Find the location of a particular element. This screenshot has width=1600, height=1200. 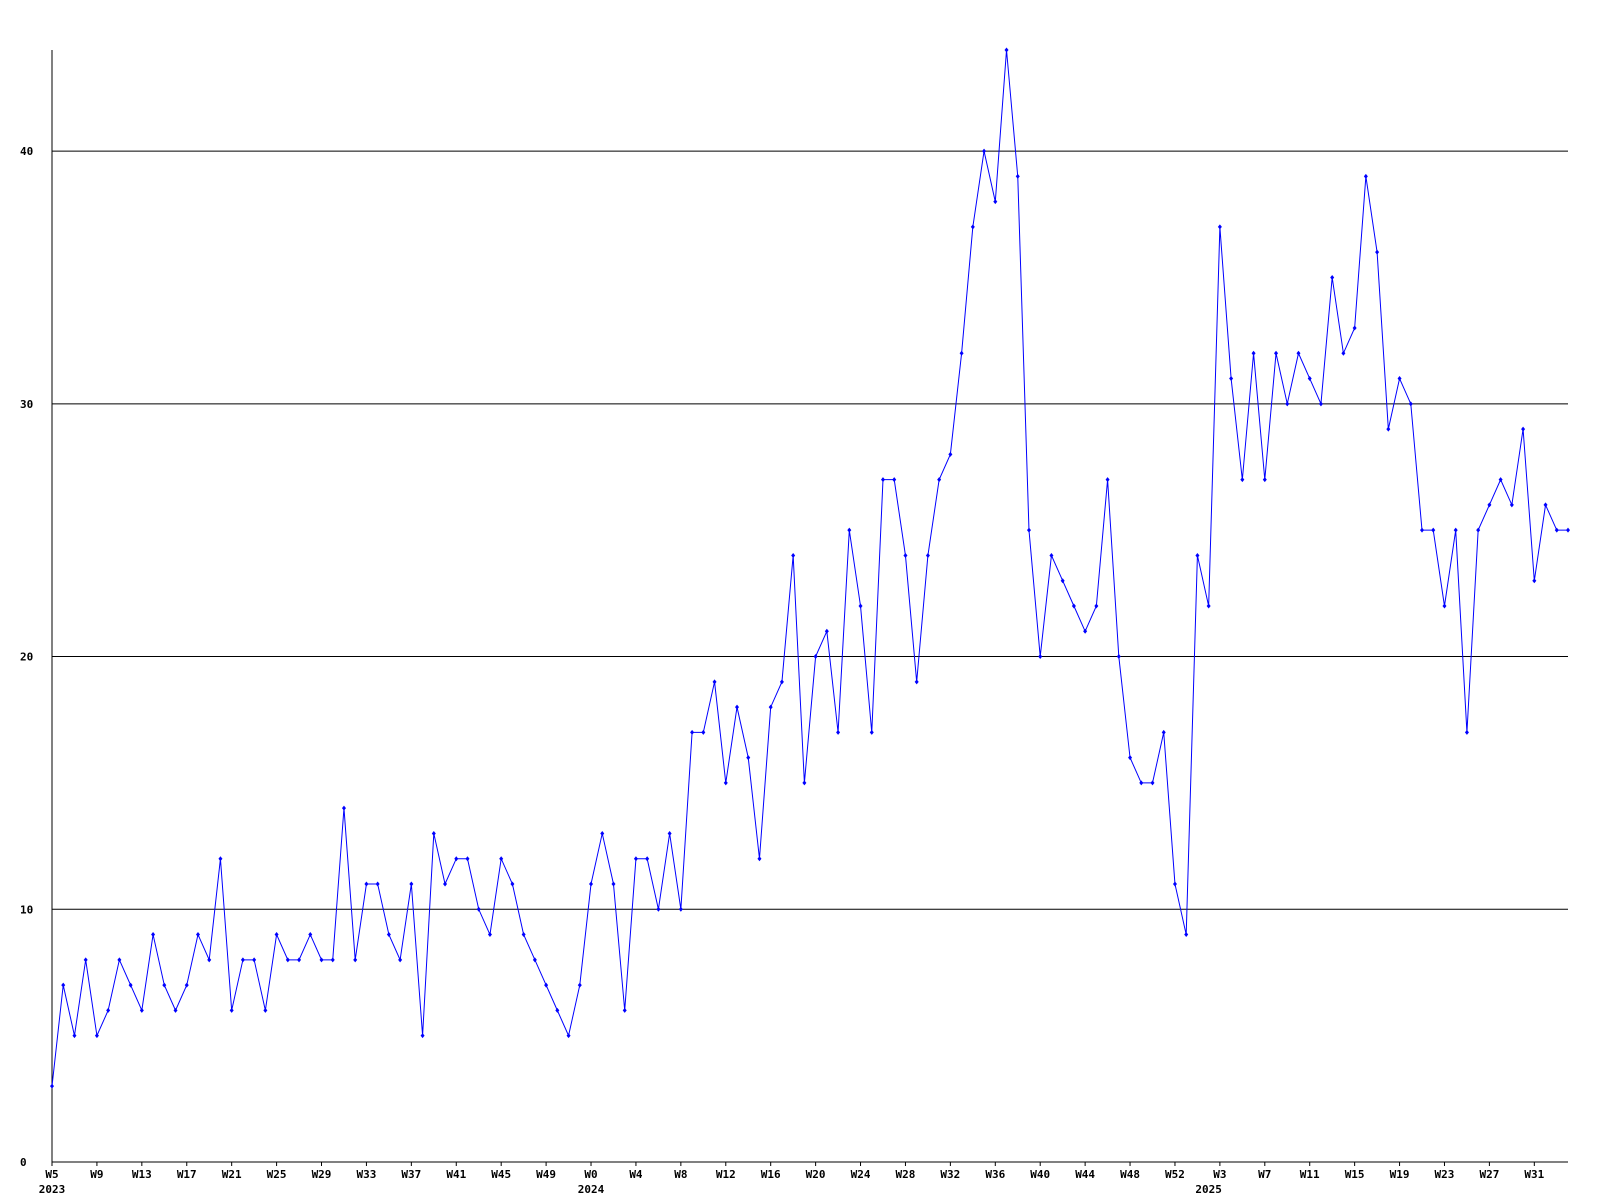

x-tick-label: W48 is located at coordinates (1130, 1174).